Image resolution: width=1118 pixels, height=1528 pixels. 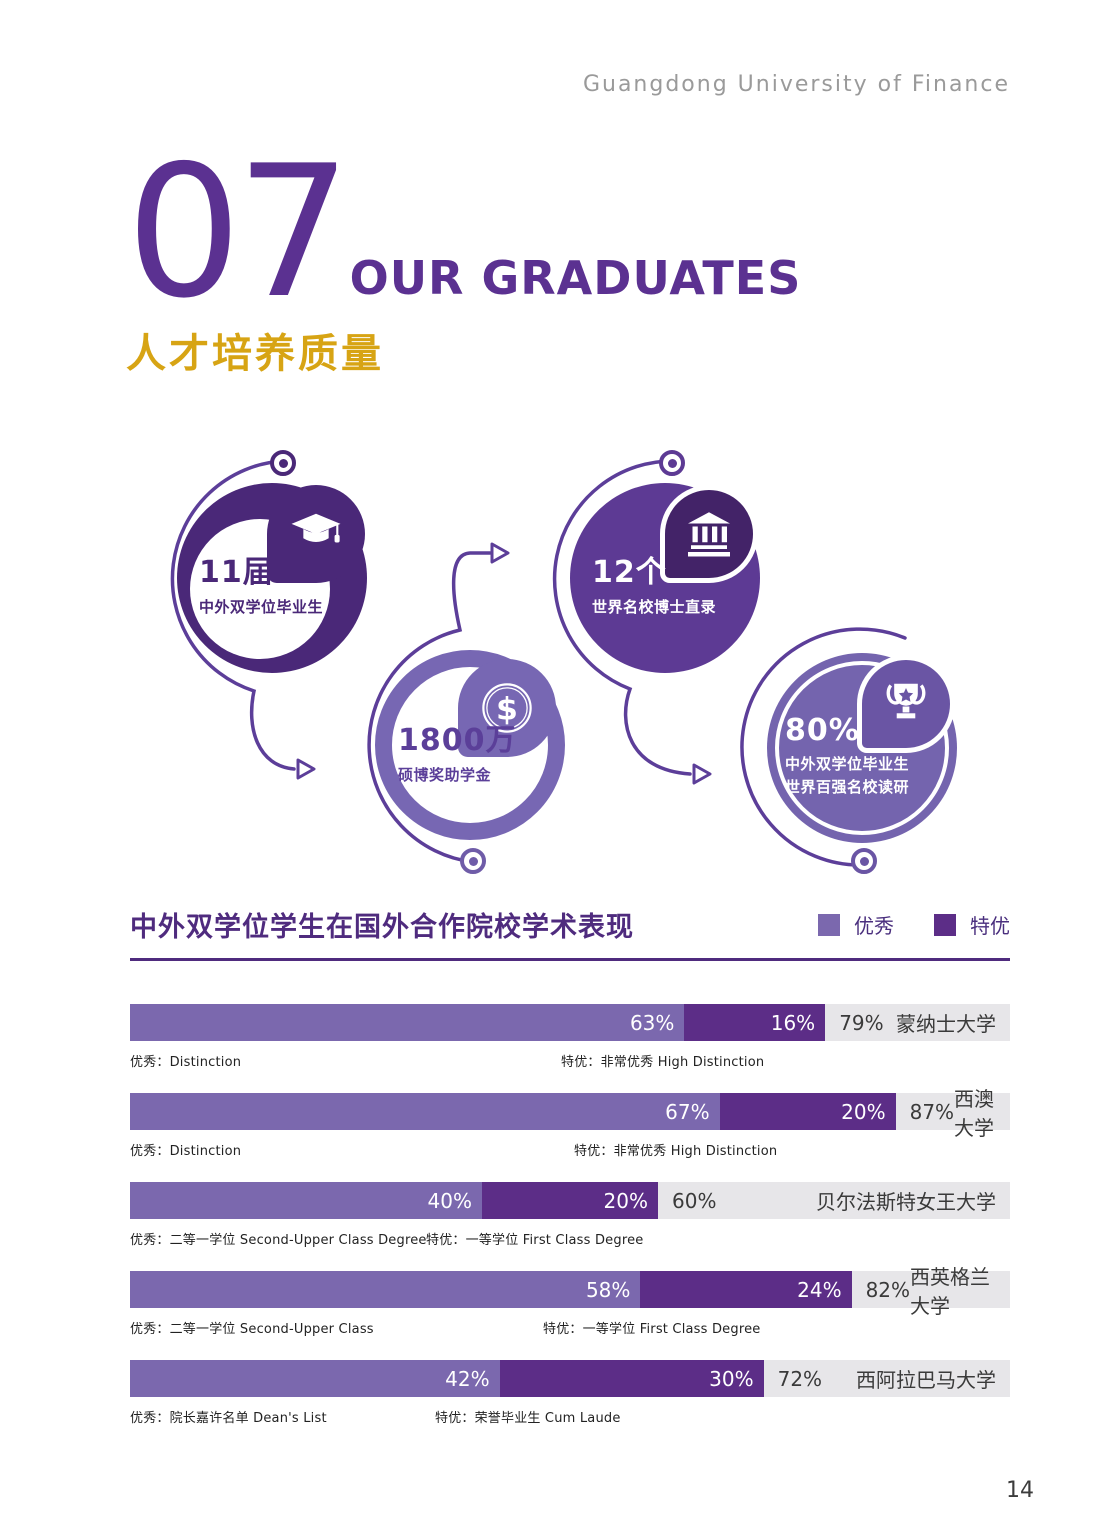 What do you see at coordinates (449, 1200) in the screenshot?
I see `excellent-pct-label: 40%` at bounding box center [449, 1200].